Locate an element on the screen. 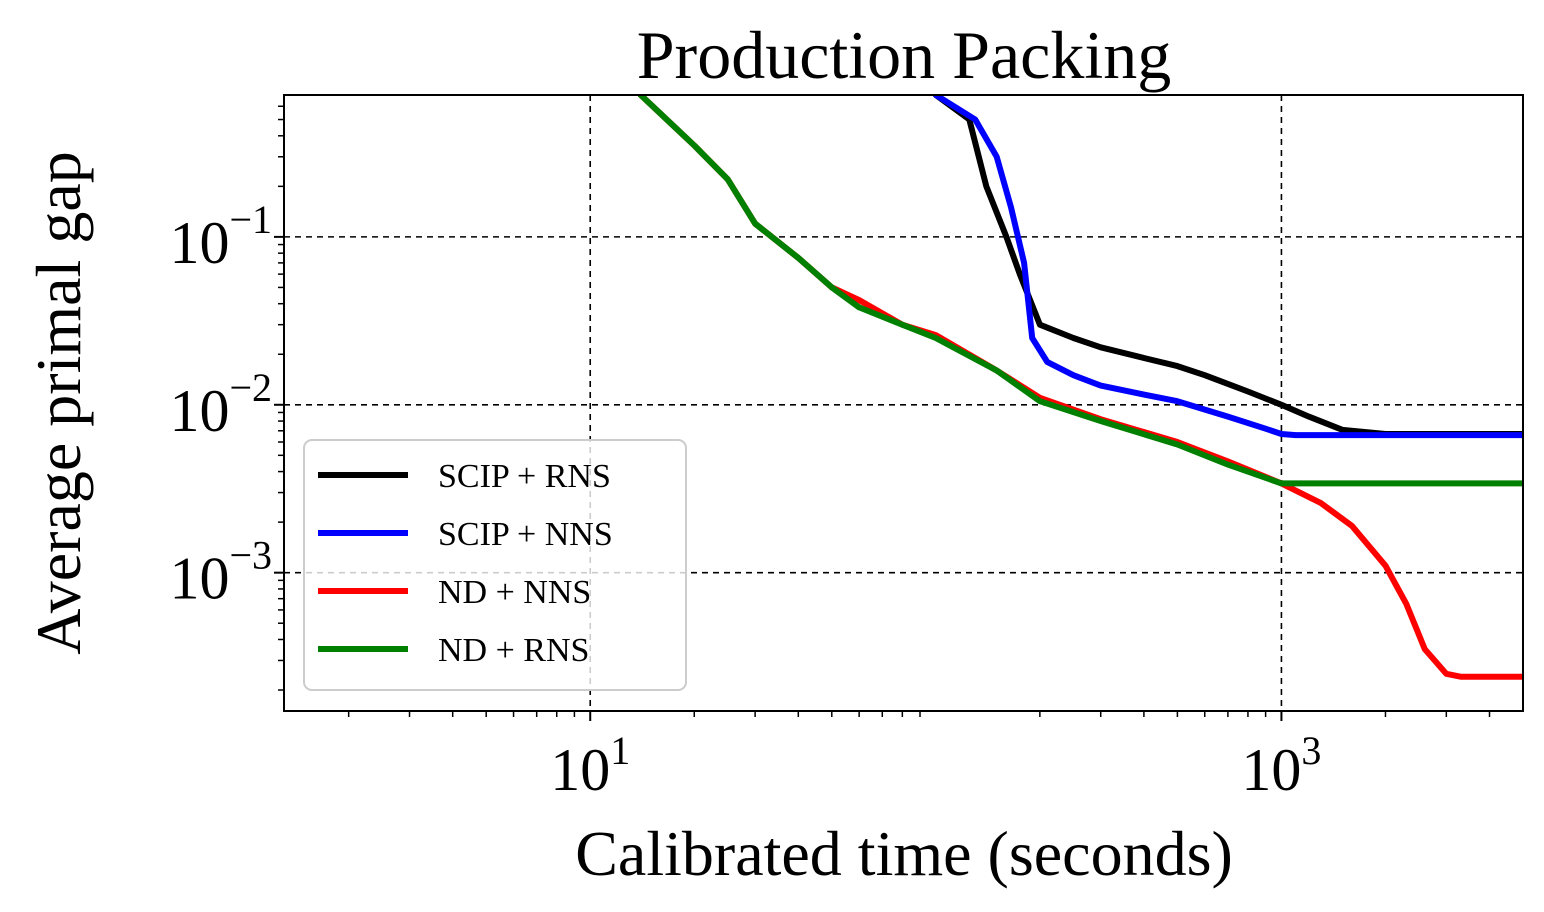  legend-label: ND + NNS is located at coordinates (514, 592).